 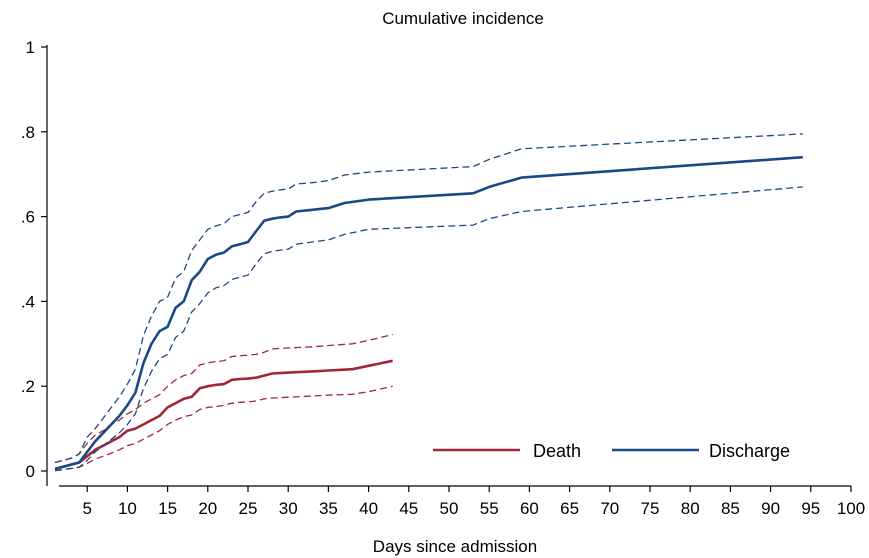 What do you see at coordinates (611, 451) in the screenshot?
I see `legend: Death Discharge` at bounding box center [611, 451].